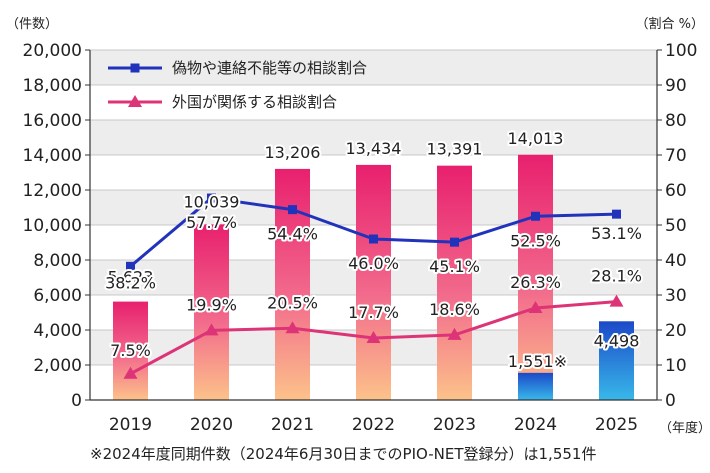 The image size is (710, 473). I want to click on series-2-point-label: 7.5%, so click(130, 350).